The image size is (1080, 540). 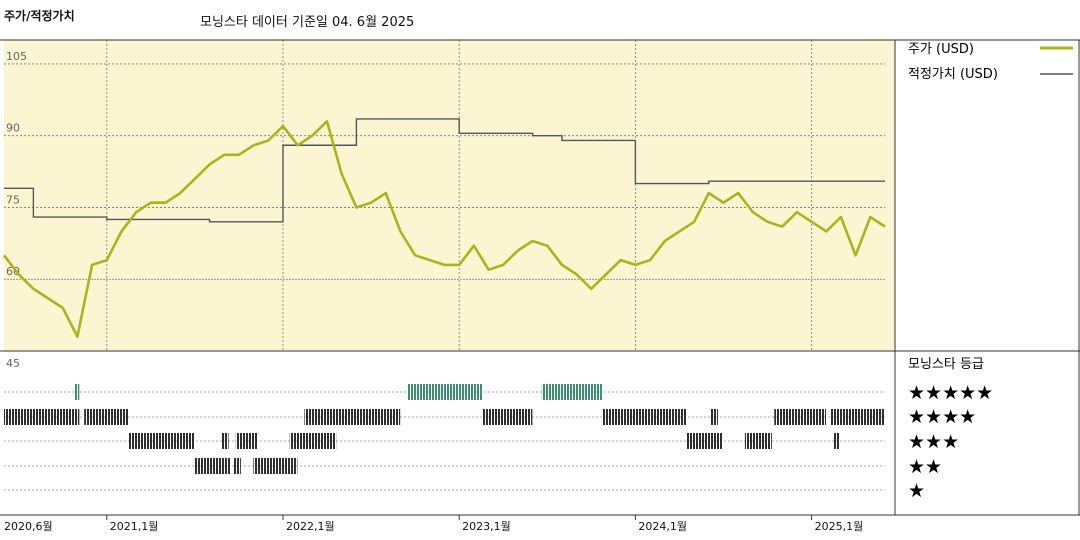 I want to click on y-tick-label: 75, so click(x=13, y=199).